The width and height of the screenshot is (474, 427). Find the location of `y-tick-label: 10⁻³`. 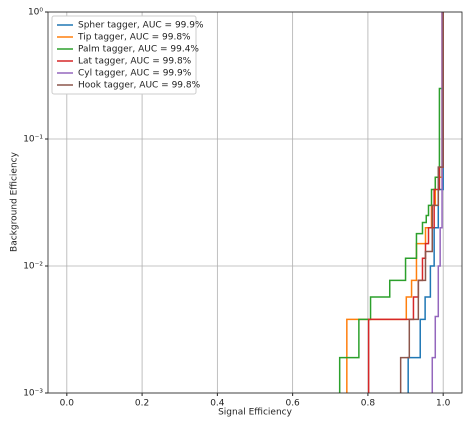

y-tick-label: 10⁻³ is located at coordinates (33, 394).